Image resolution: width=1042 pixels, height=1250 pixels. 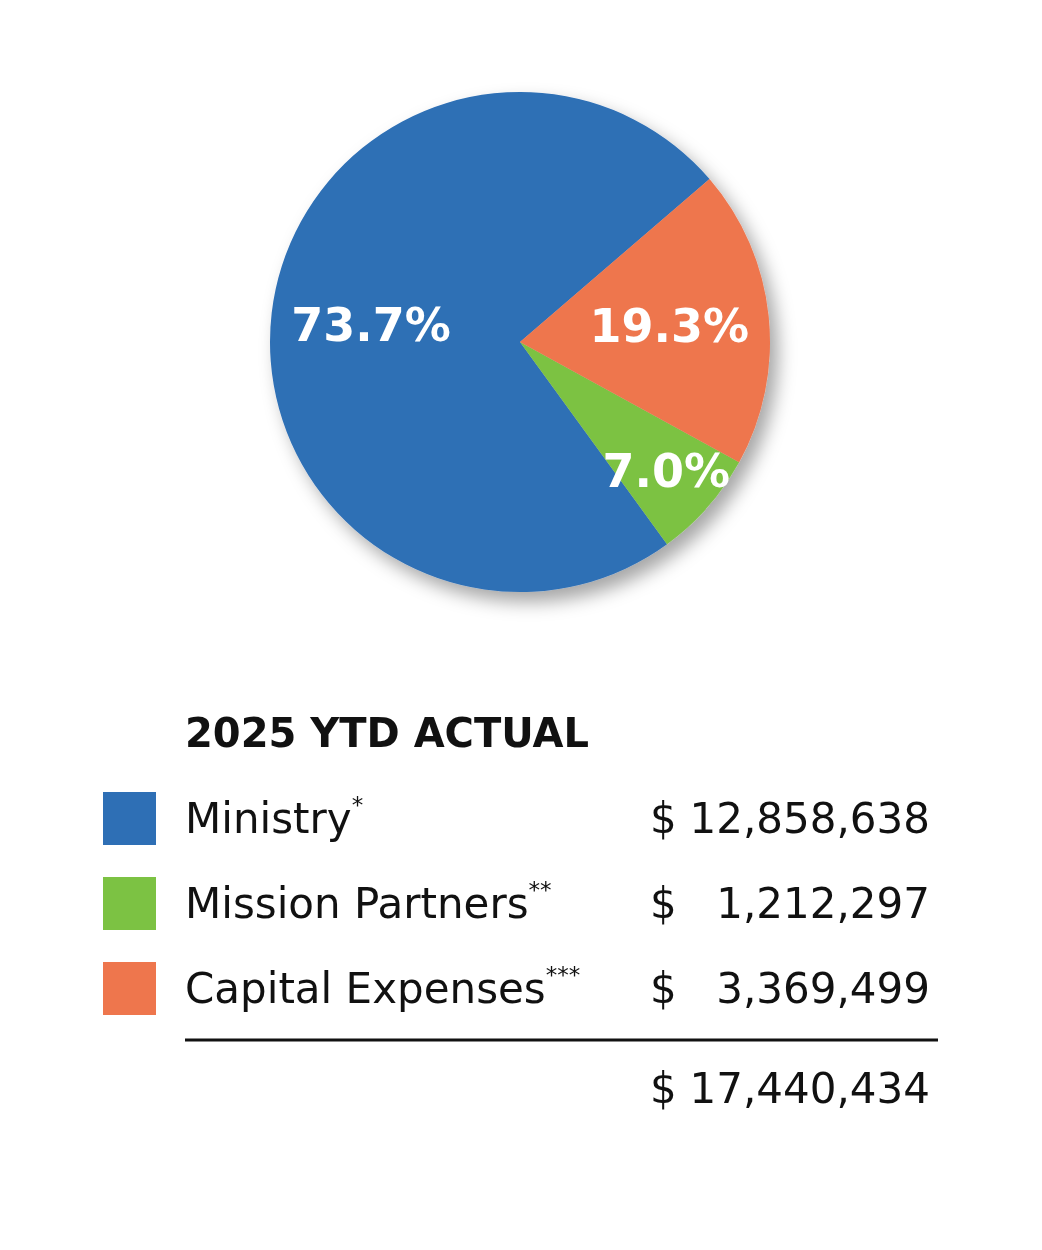 I want to click on legend-label: Capital Expenses$^{***}$, so click(x=383, y=987).